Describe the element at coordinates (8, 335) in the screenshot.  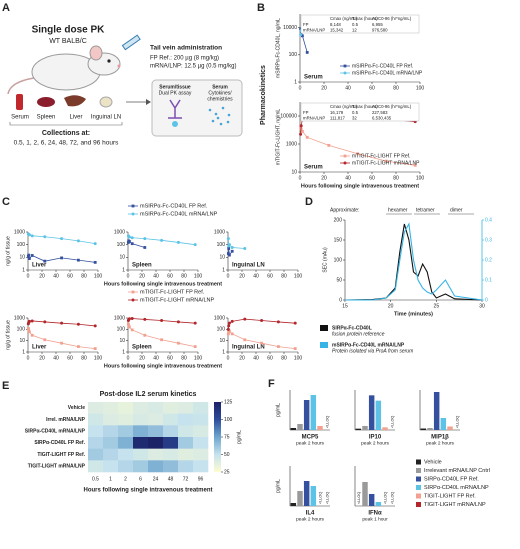
I see `y-axis-label: ng/g of tissue` at that location.